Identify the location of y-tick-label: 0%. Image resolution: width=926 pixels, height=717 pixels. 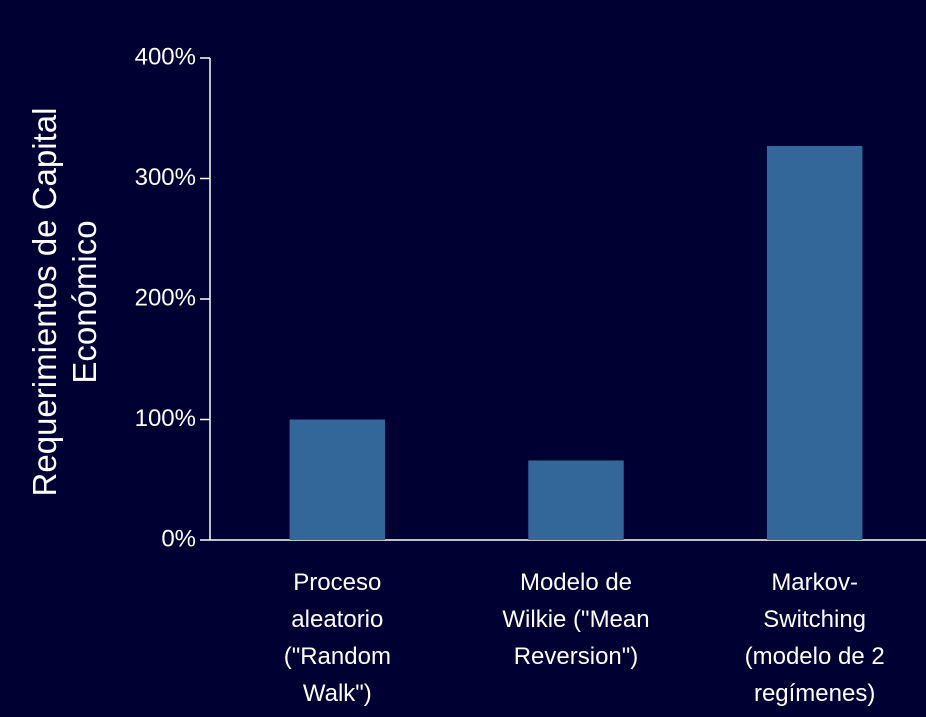
(178, 538).